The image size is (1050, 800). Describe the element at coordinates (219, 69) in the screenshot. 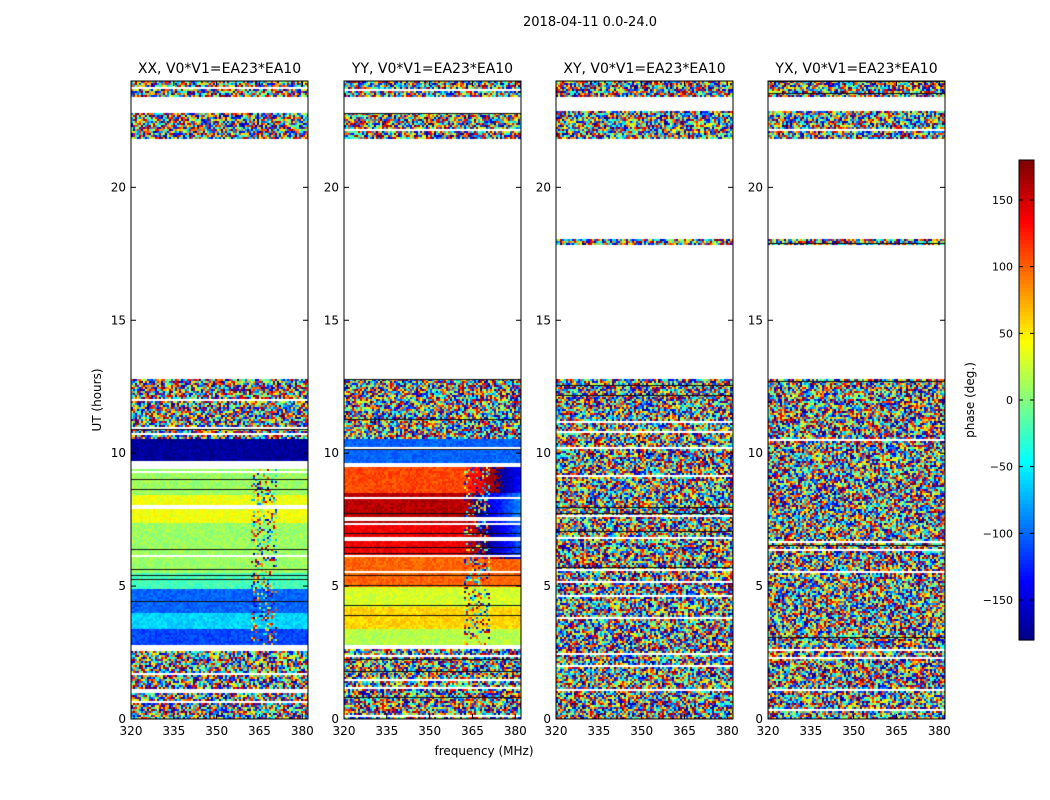

I see `panel-title: XX, V0*V1=EA23*EA10` at that location.